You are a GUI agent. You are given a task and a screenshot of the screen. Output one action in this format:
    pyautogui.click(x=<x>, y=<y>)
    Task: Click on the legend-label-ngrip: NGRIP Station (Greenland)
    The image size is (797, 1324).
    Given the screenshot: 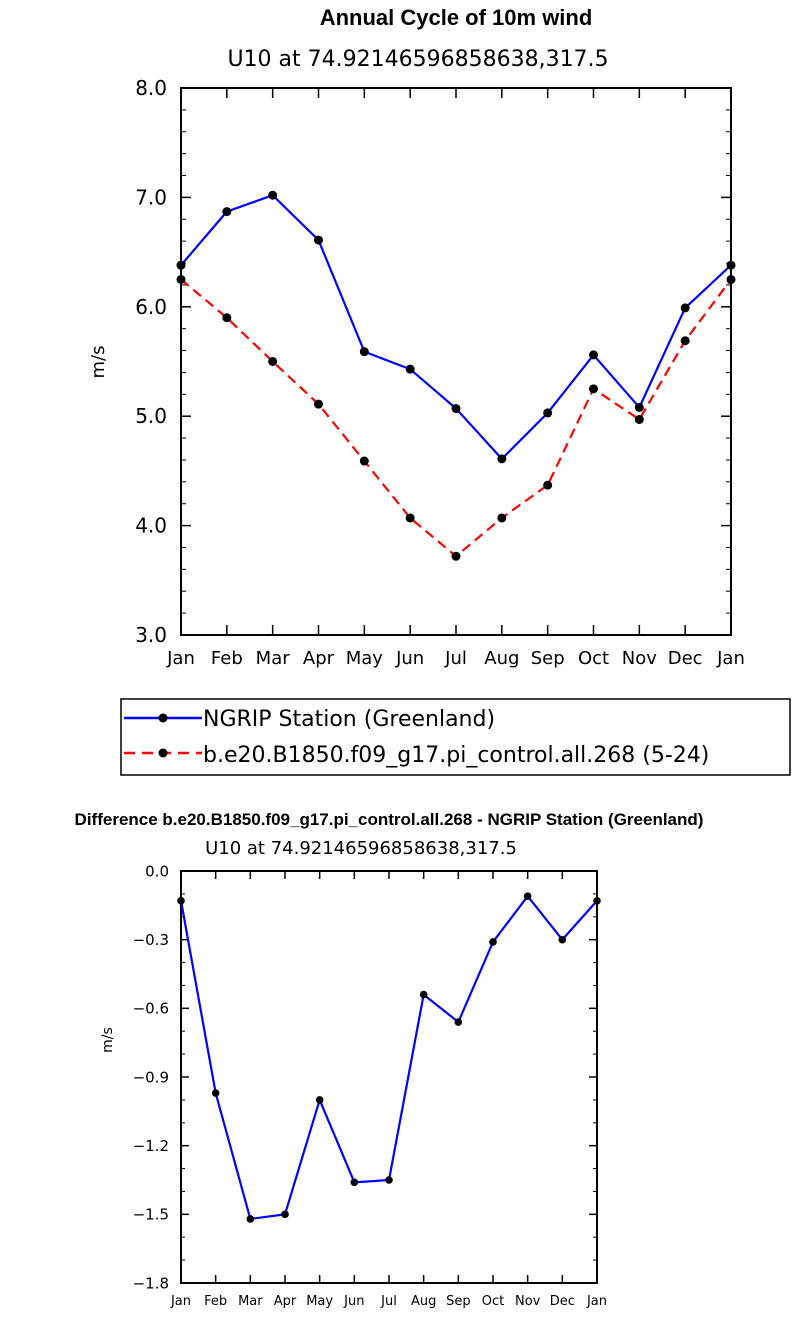 What is the action you would take?
    pyautogui.click(x=349, y=719)
    